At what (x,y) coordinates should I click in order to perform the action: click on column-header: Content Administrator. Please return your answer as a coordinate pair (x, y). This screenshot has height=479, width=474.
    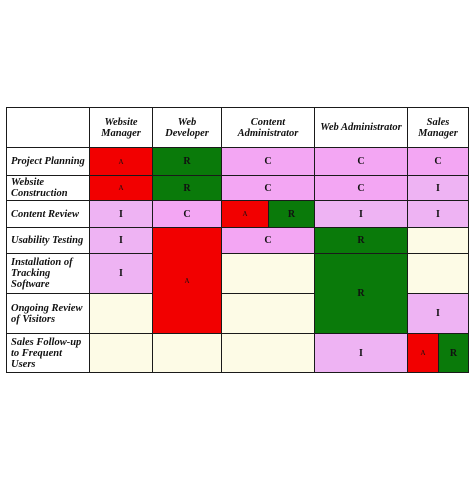
    Looking at the image, I should click on (268, 127).